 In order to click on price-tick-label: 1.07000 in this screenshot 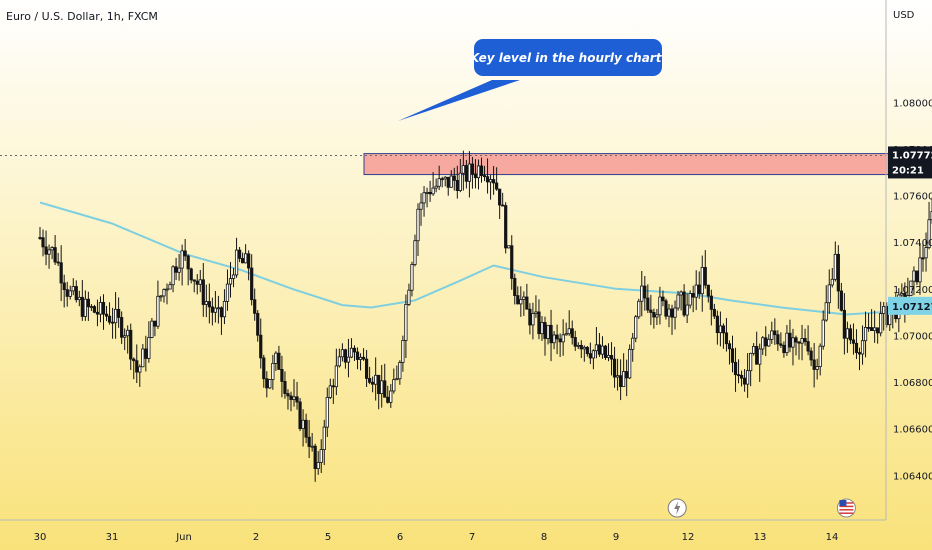, I will do `click(912, 336)`.